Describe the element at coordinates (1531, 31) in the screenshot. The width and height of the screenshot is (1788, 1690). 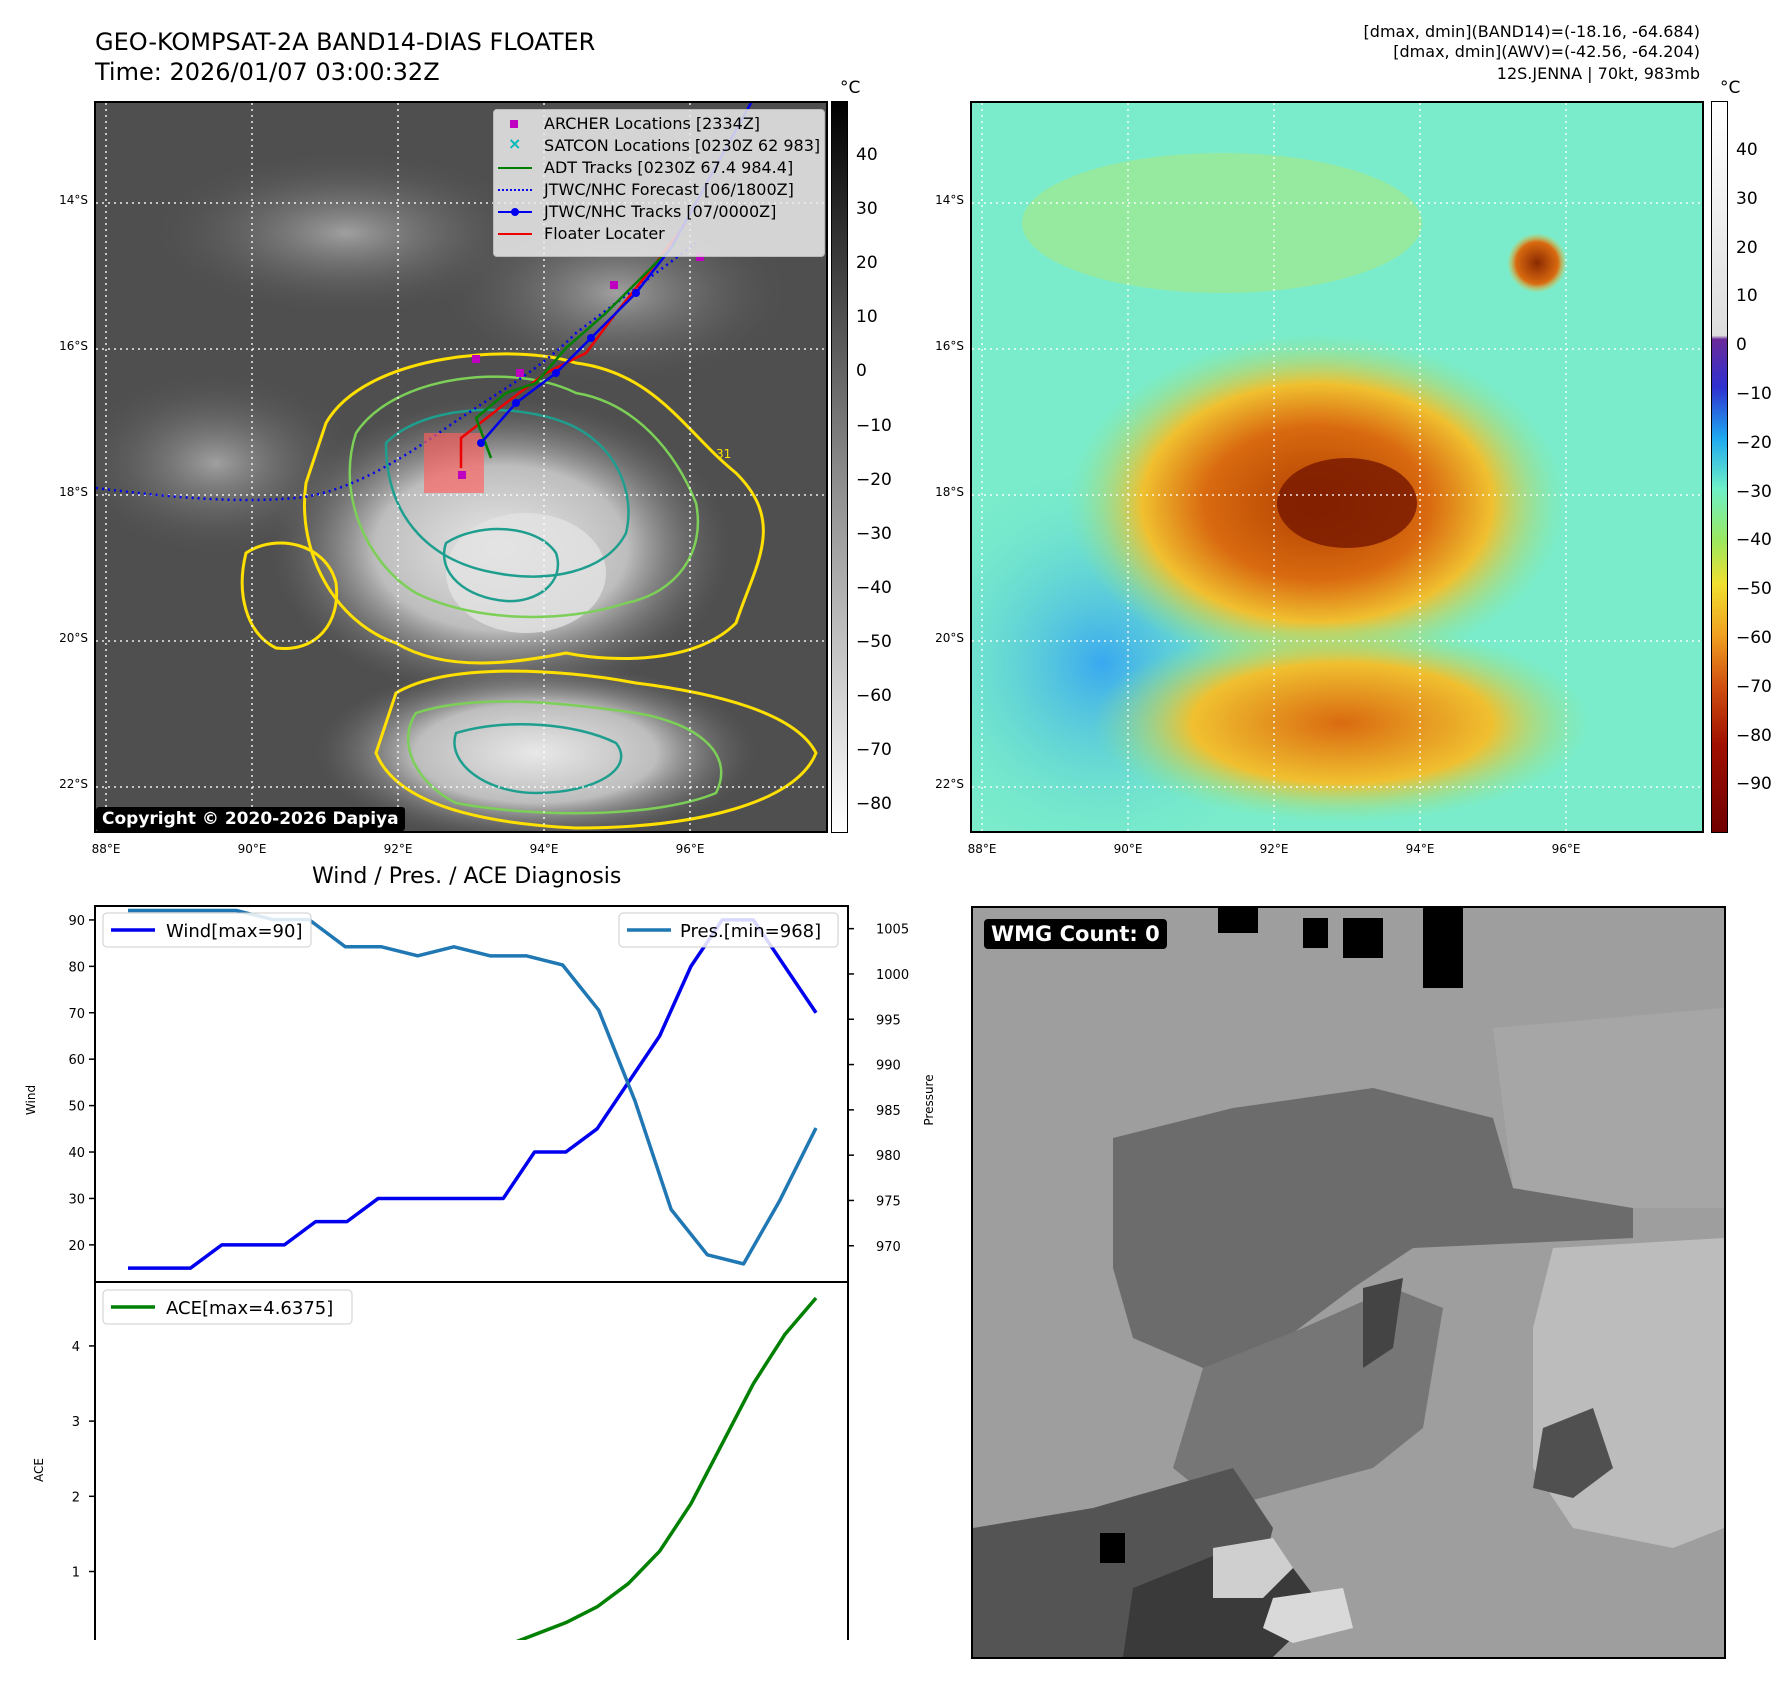
I see `info-line-band14: [dmax, dmin](BAND14)=(-18.16, -64.684)` at that location.